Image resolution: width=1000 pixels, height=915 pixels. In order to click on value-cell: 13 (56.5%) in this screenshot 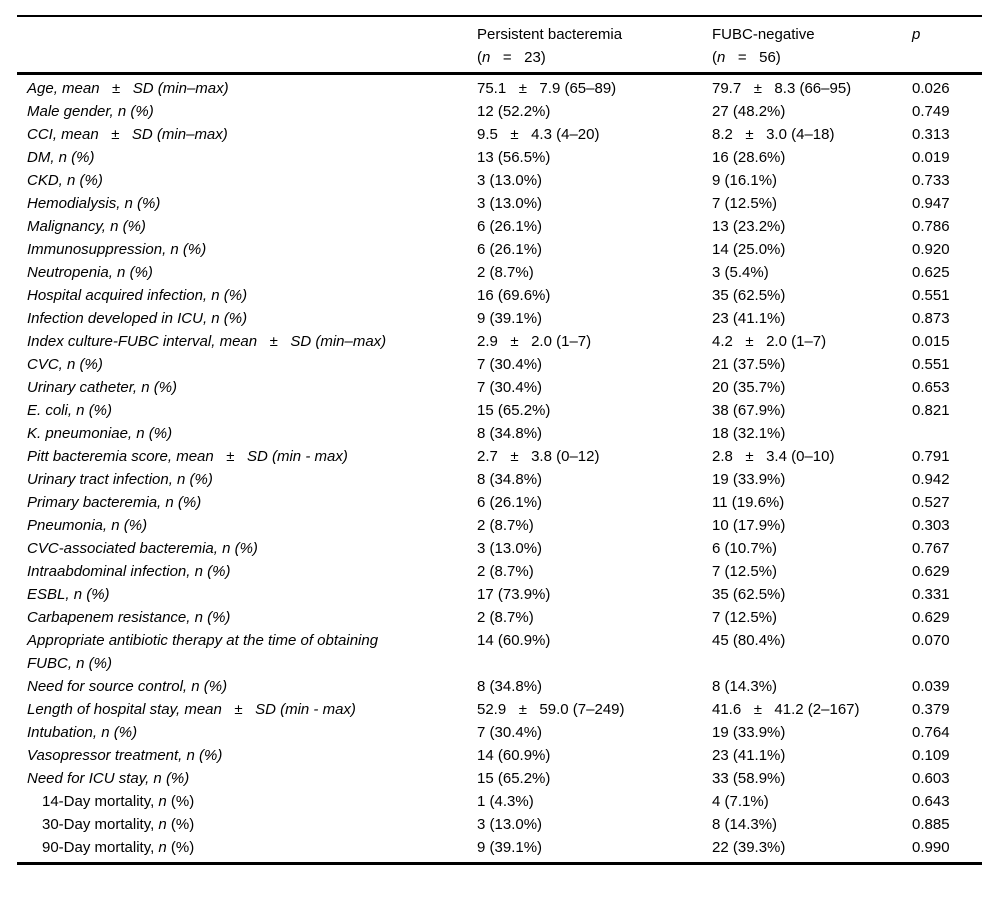, I will do `click(514, 157)`.